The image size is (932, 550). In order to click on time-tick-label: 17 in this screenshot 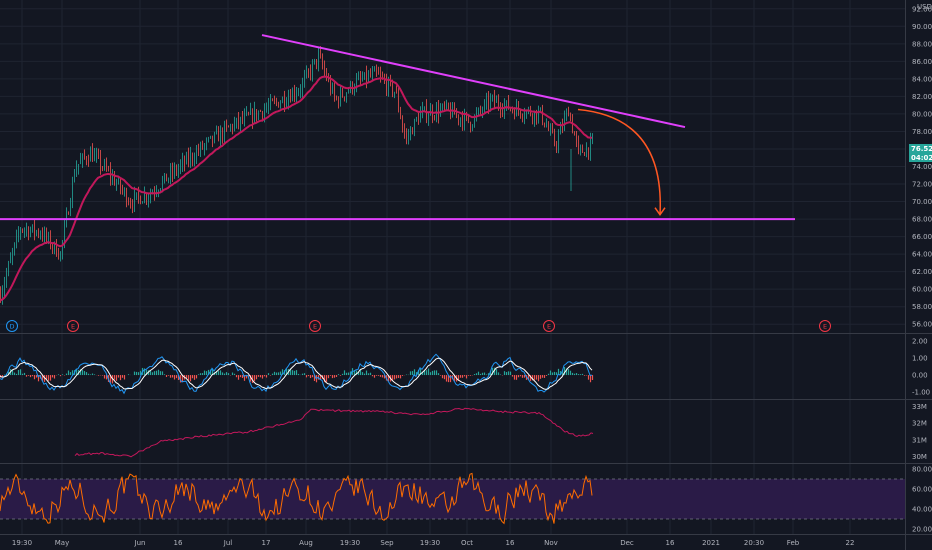, I will do `click(266, 543)`.